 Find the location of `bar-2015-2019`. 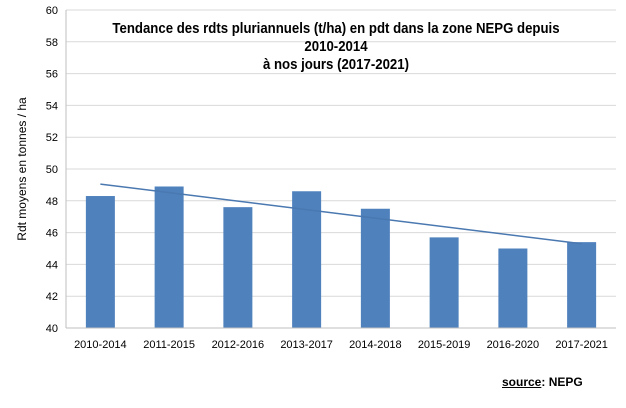

bar-2015-2019 is located at coordinates (444, 282).